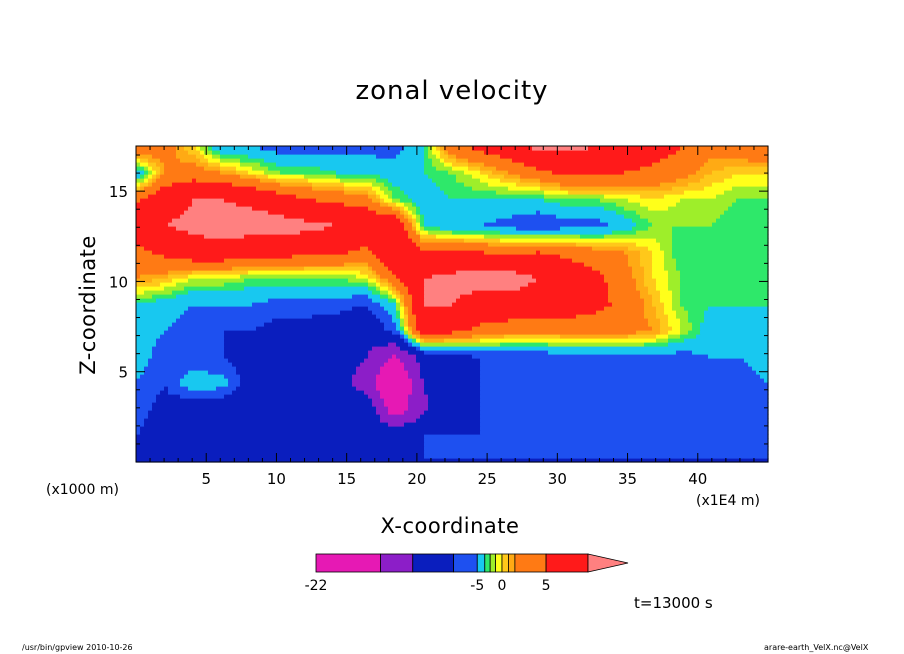 The image size is (904, 654). What do you see at coordinates (557, 479) in the screenshot?
I see `x-tick-label: 30` at bounding box center [557, 479].